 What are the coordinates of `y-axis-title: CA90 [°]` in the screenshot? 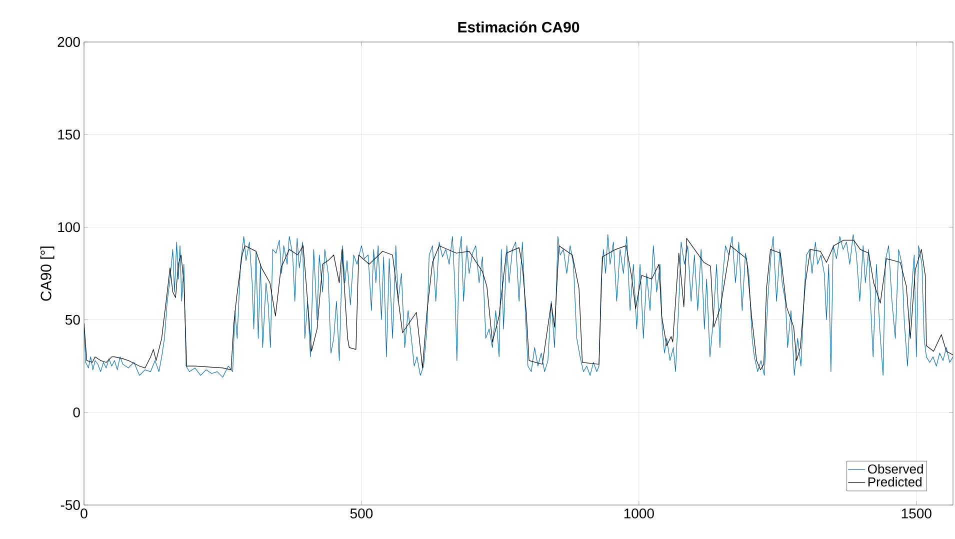 It's located at (47, 273).